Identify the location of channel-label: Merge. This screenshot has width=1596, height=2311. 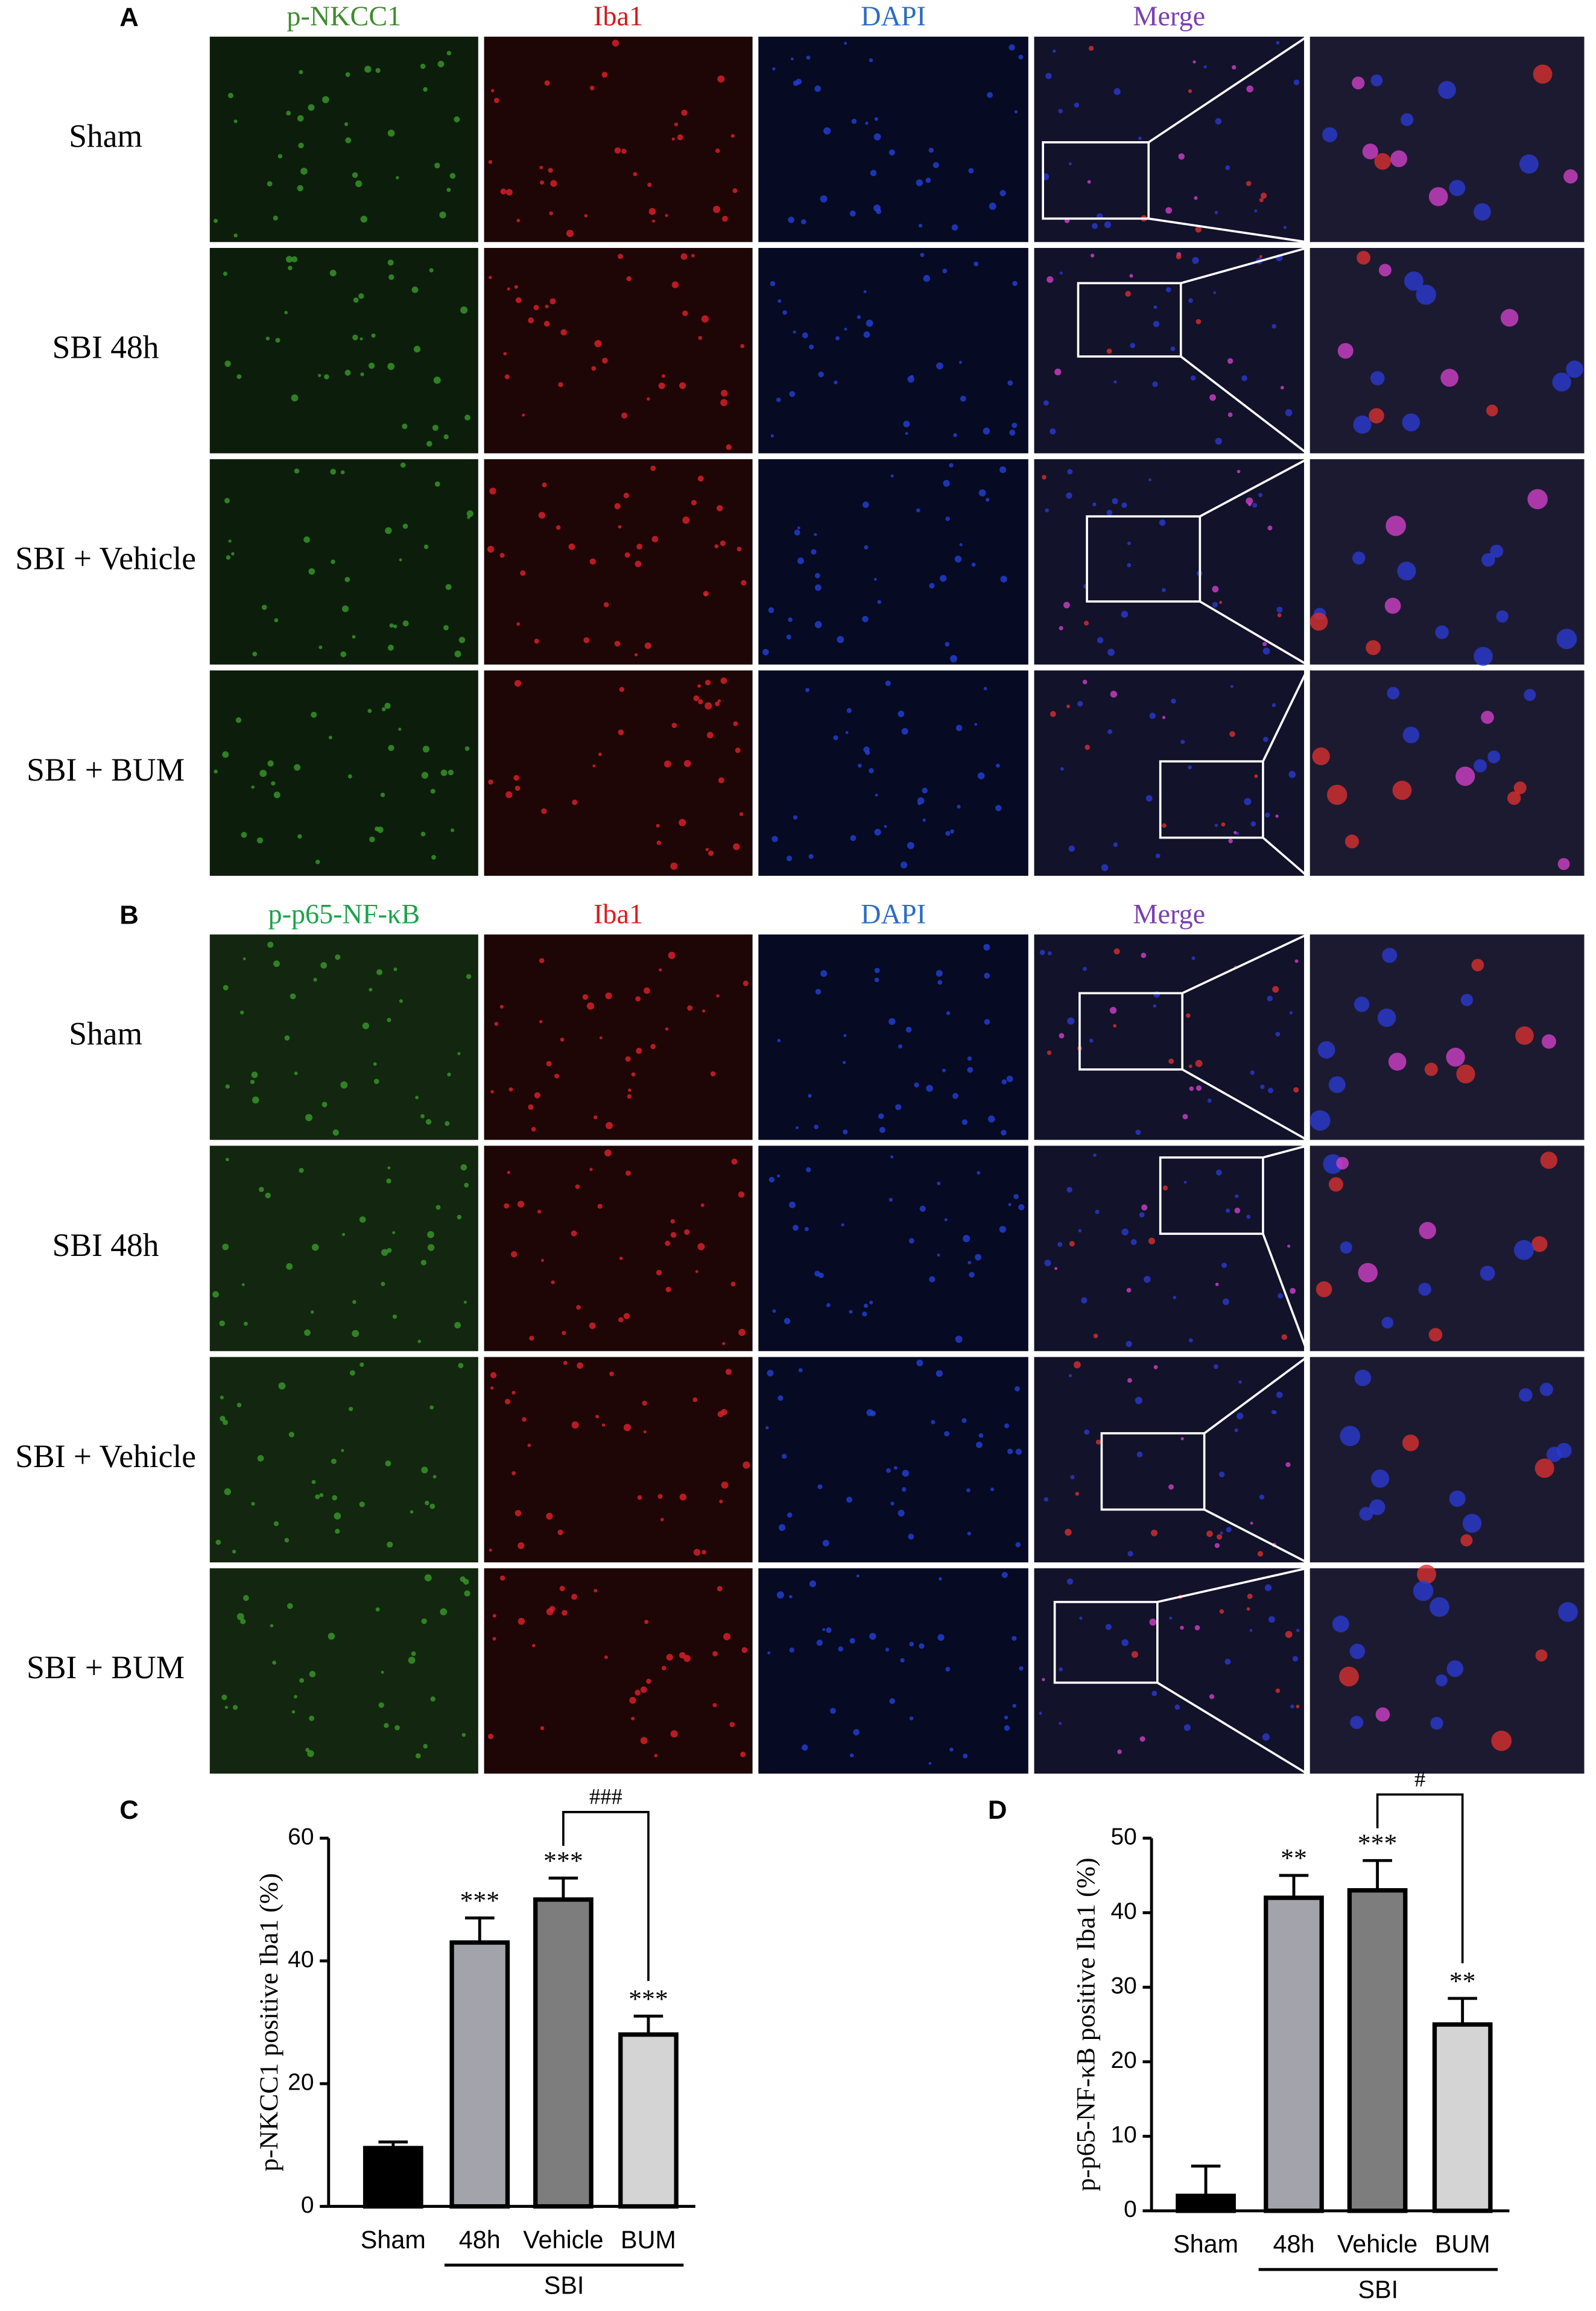
(1169, 914).